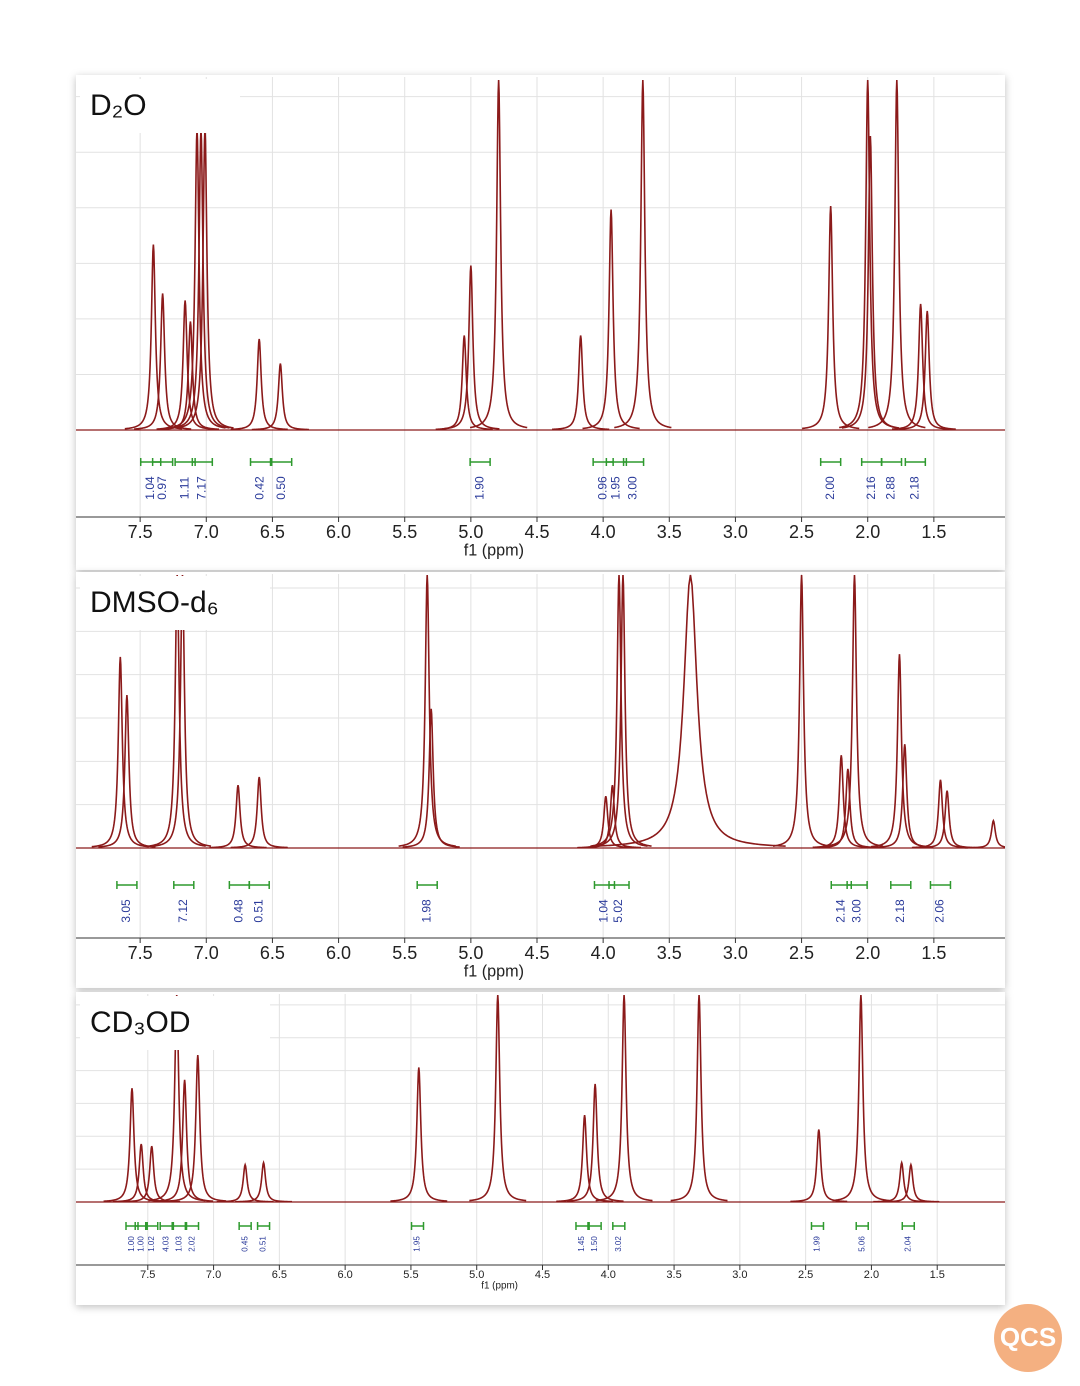 The height and width of the screenshot is (1386, 1080). Describe the element at coordinates (151, 1244) in the screenshot. I see `integral-label: 1.02` at that location.